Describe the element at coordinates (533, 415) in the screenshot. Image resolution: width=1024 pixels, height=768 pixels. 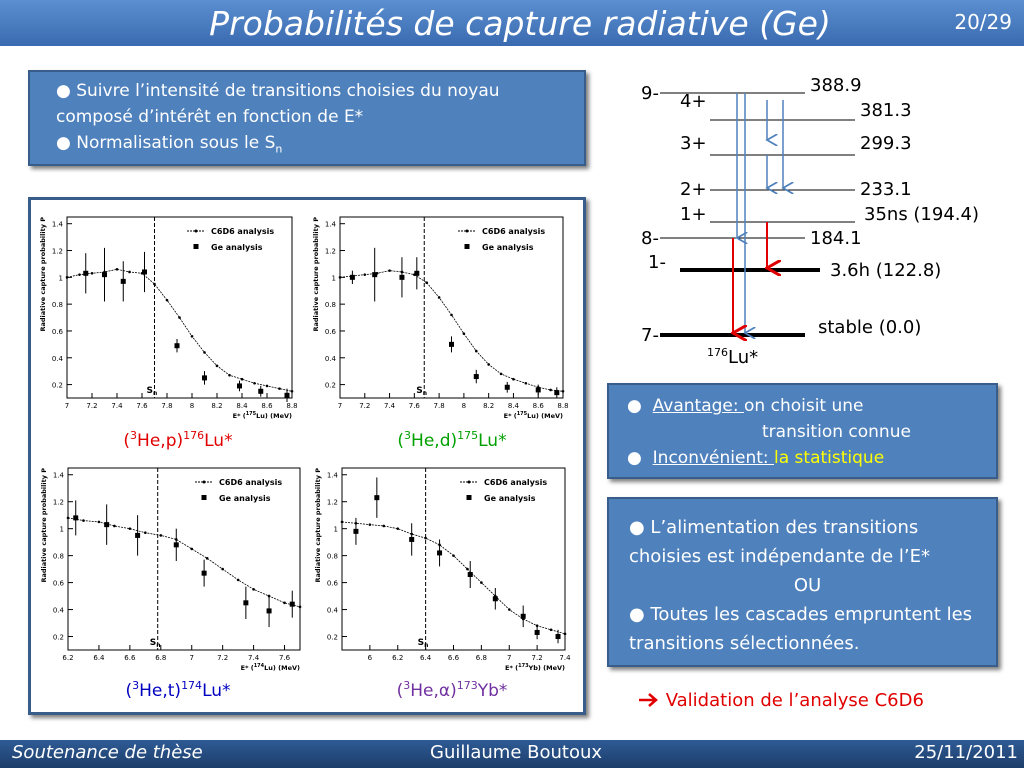
I see `x-axis-label: E* (175Lu) (MeV)` at that location.